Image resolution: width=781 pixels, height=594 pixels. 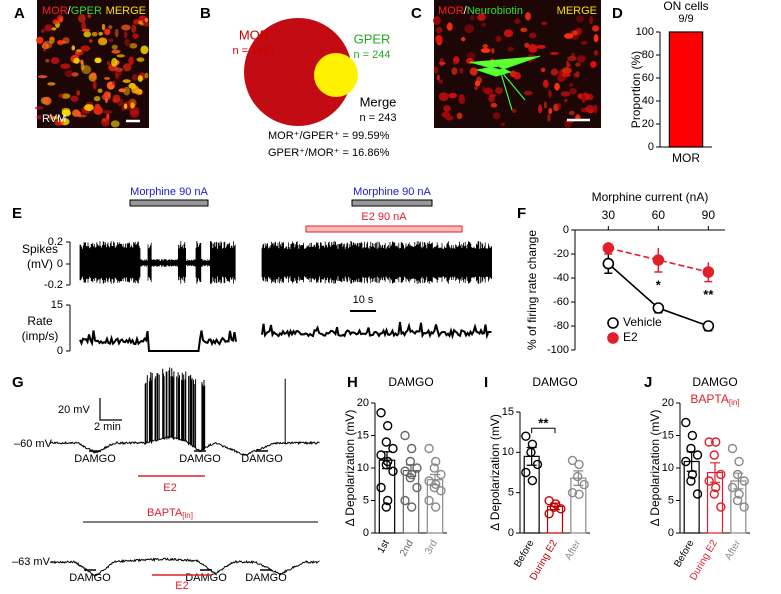 What do you see at coordinates (352, 382) in the screenshot?
I see `panel-label: H` at bounding box center [352, 382].